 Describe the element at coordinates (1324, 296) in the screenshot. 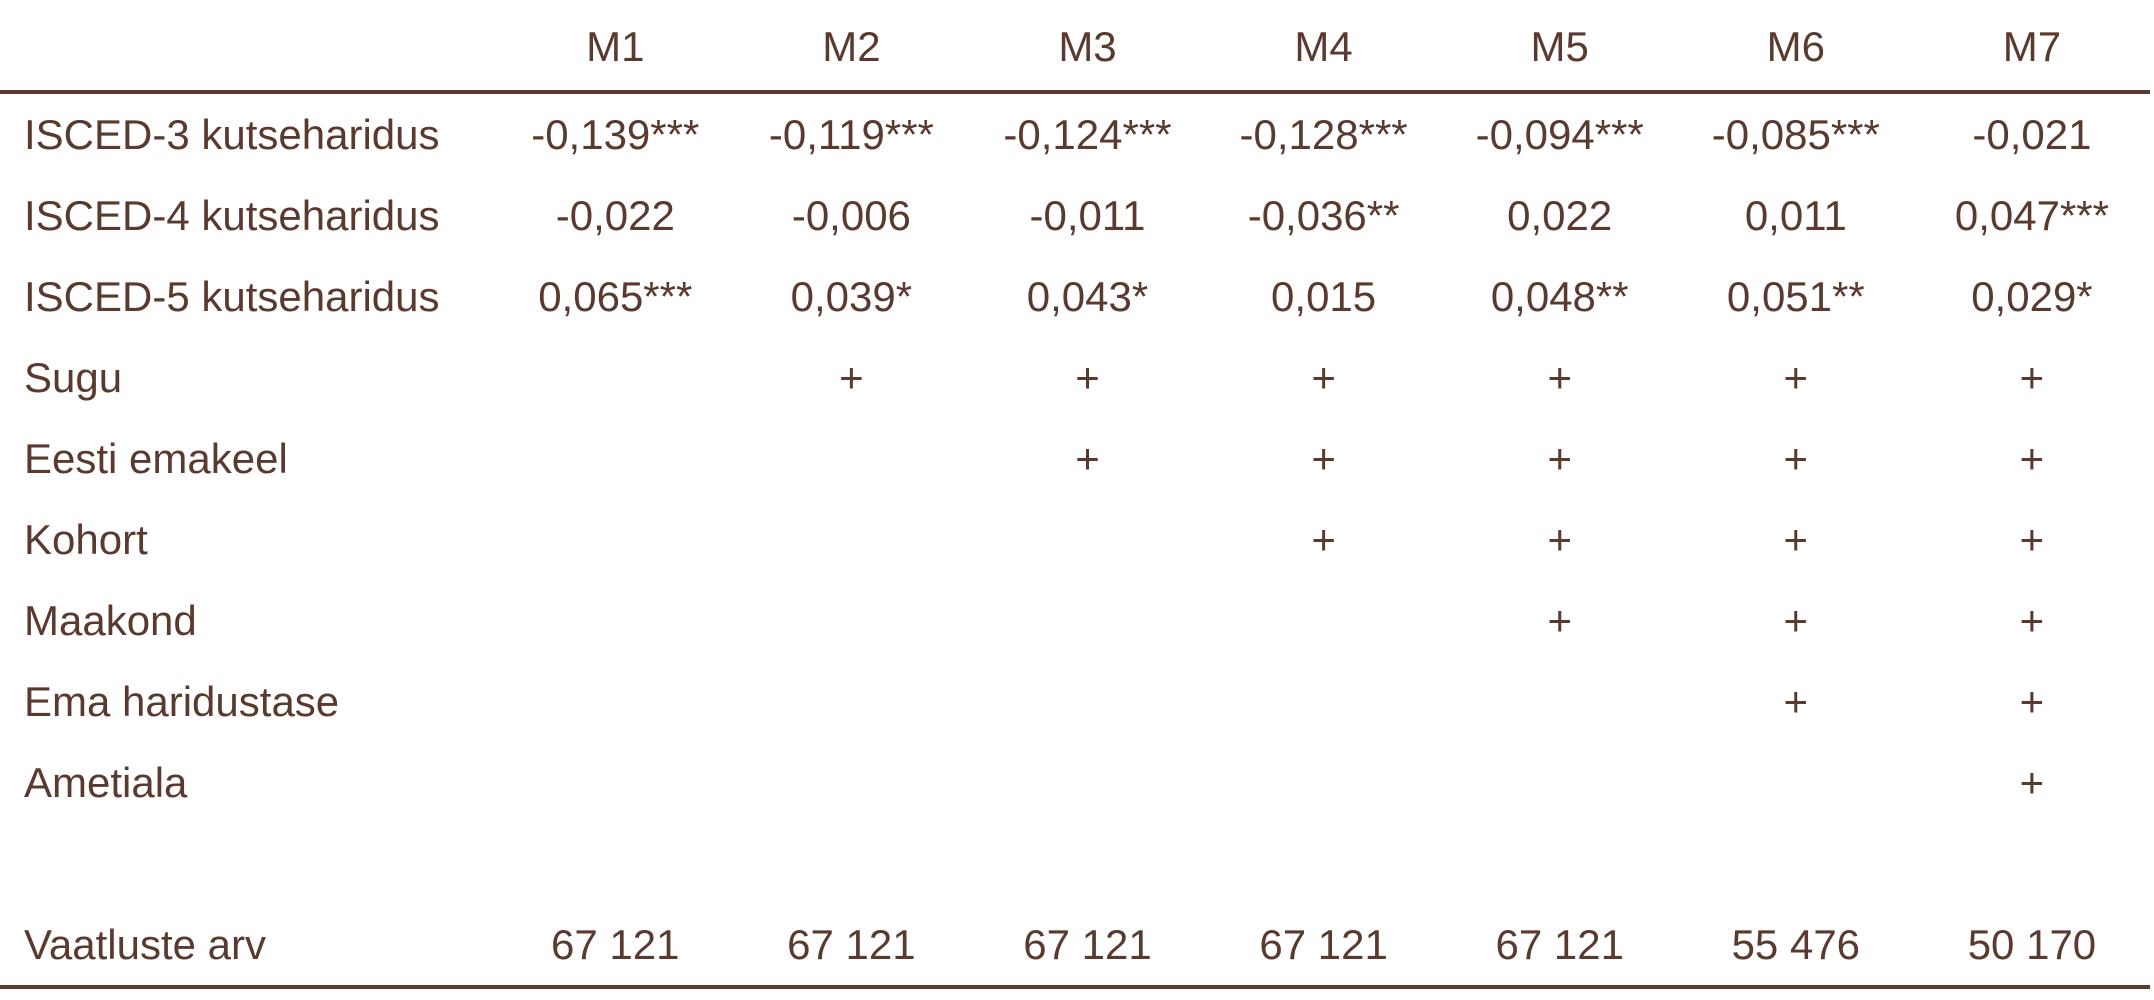

I see `table-cell: 0,015` at that location.